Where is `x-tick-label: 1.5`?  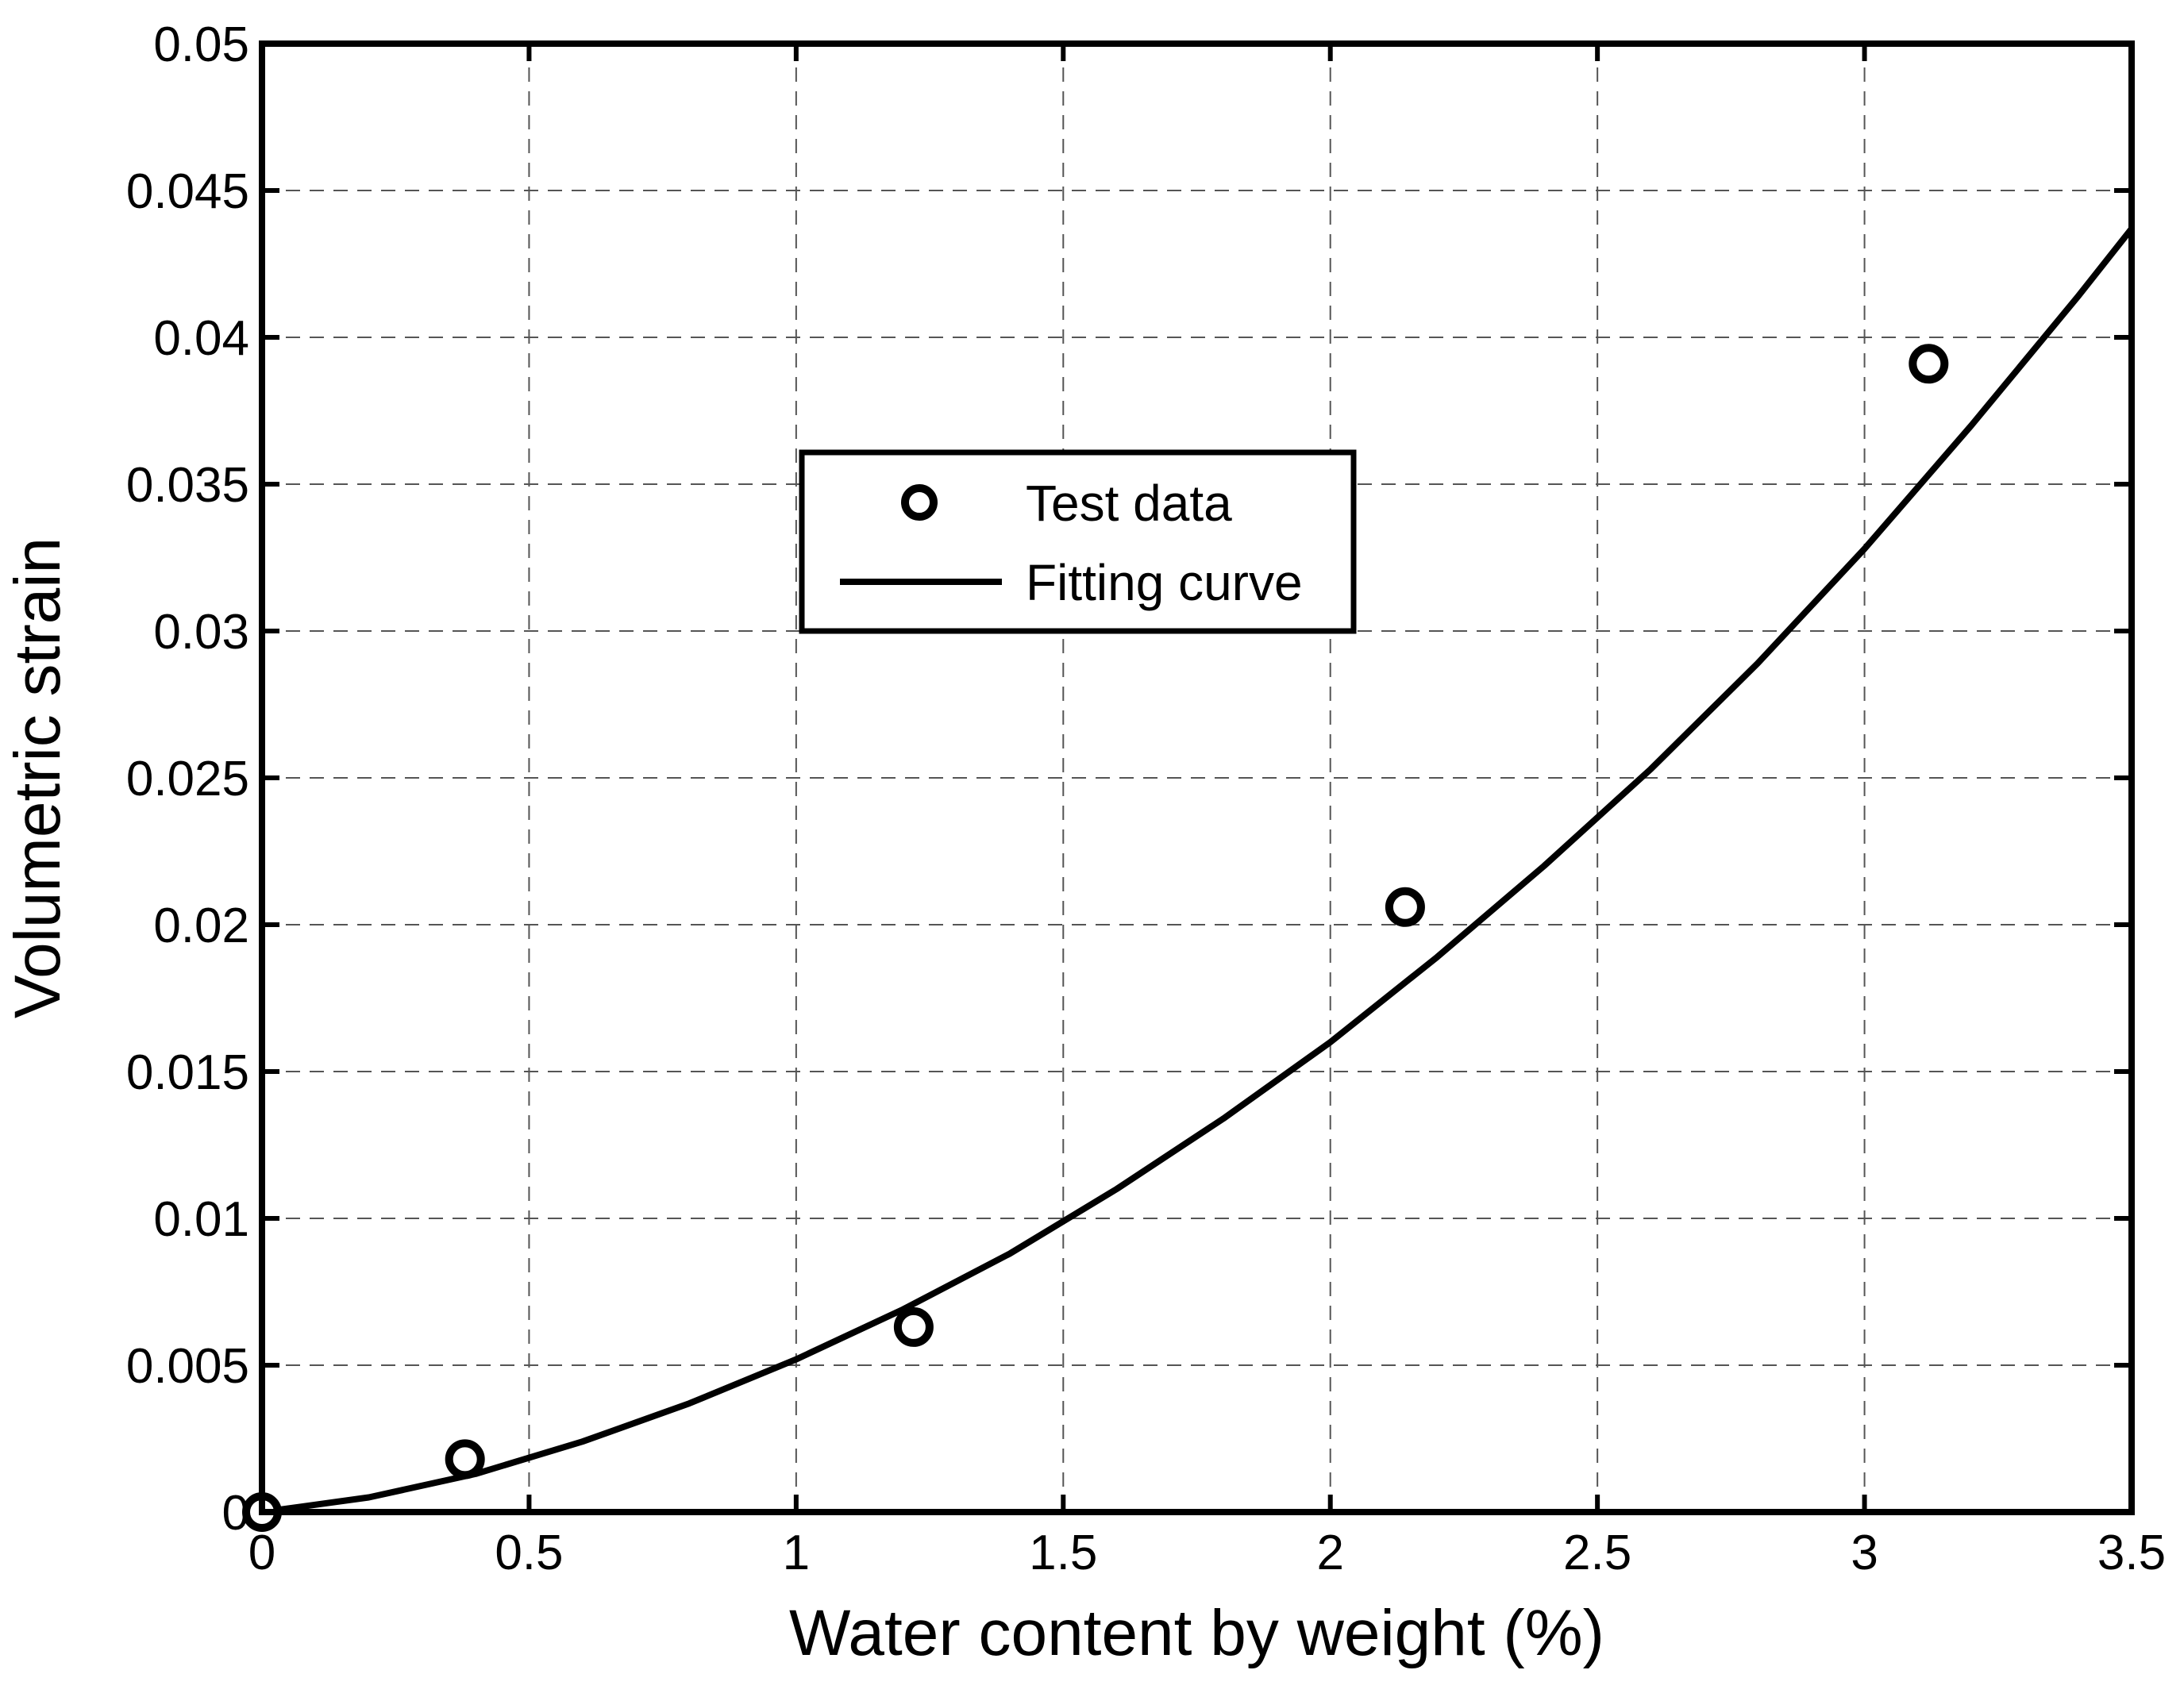
x-tick-label: 1.5 is located at coordinates (1063, 1553).